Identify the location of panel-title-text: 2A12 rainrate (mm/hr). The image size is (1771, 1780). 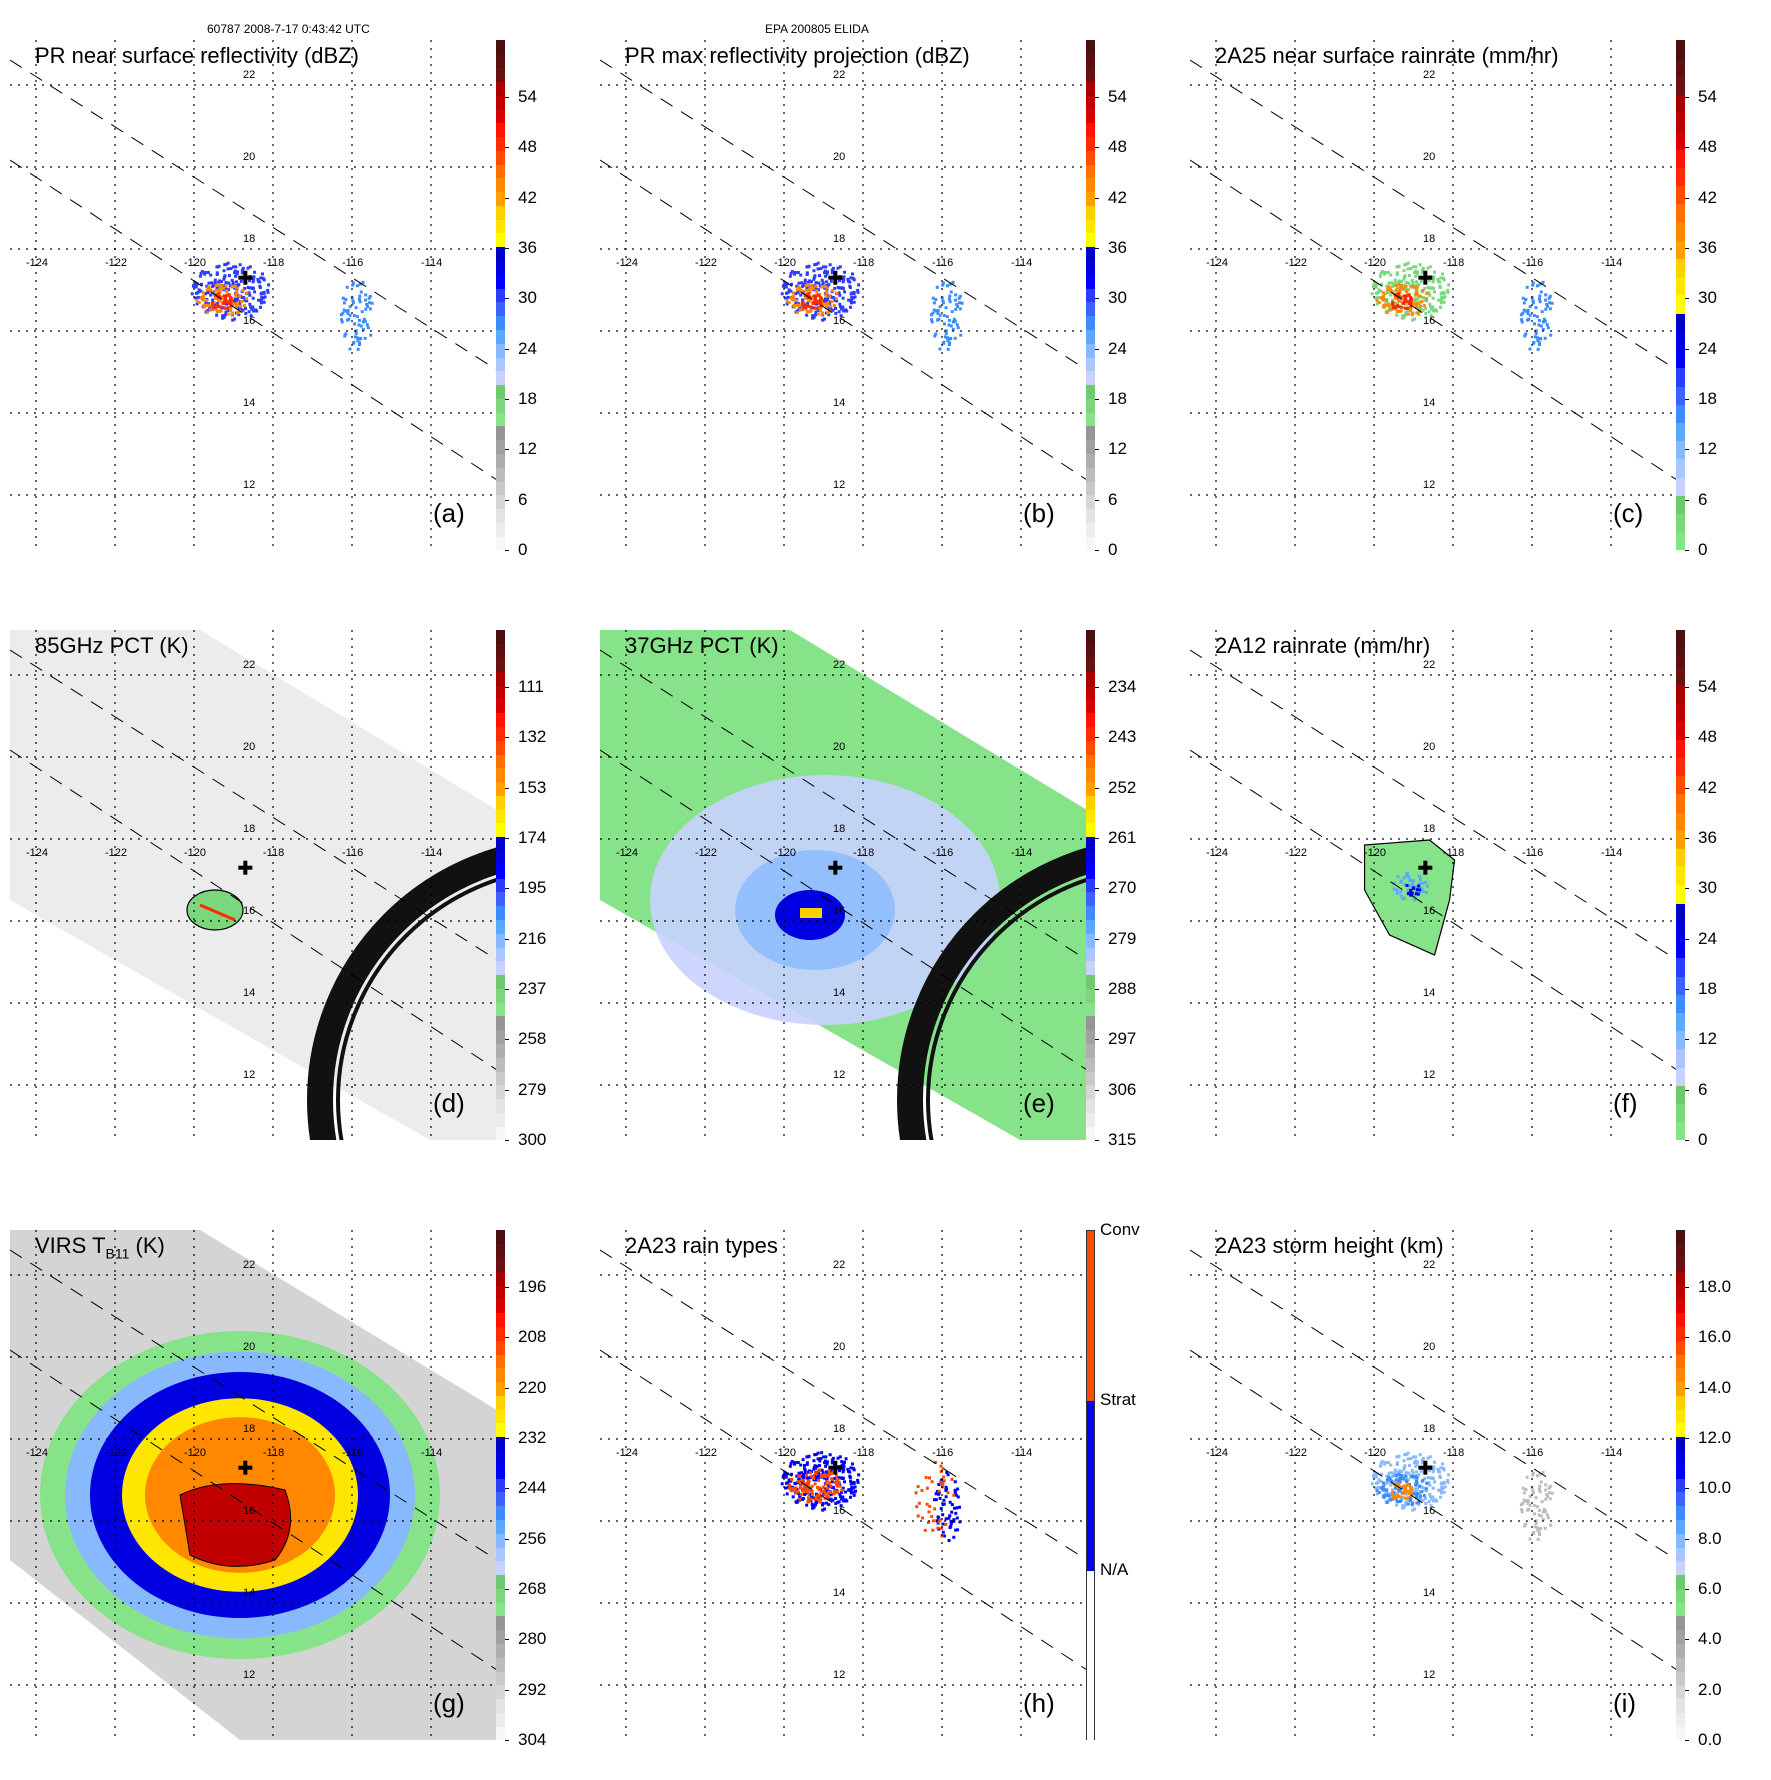
(1323, 645).